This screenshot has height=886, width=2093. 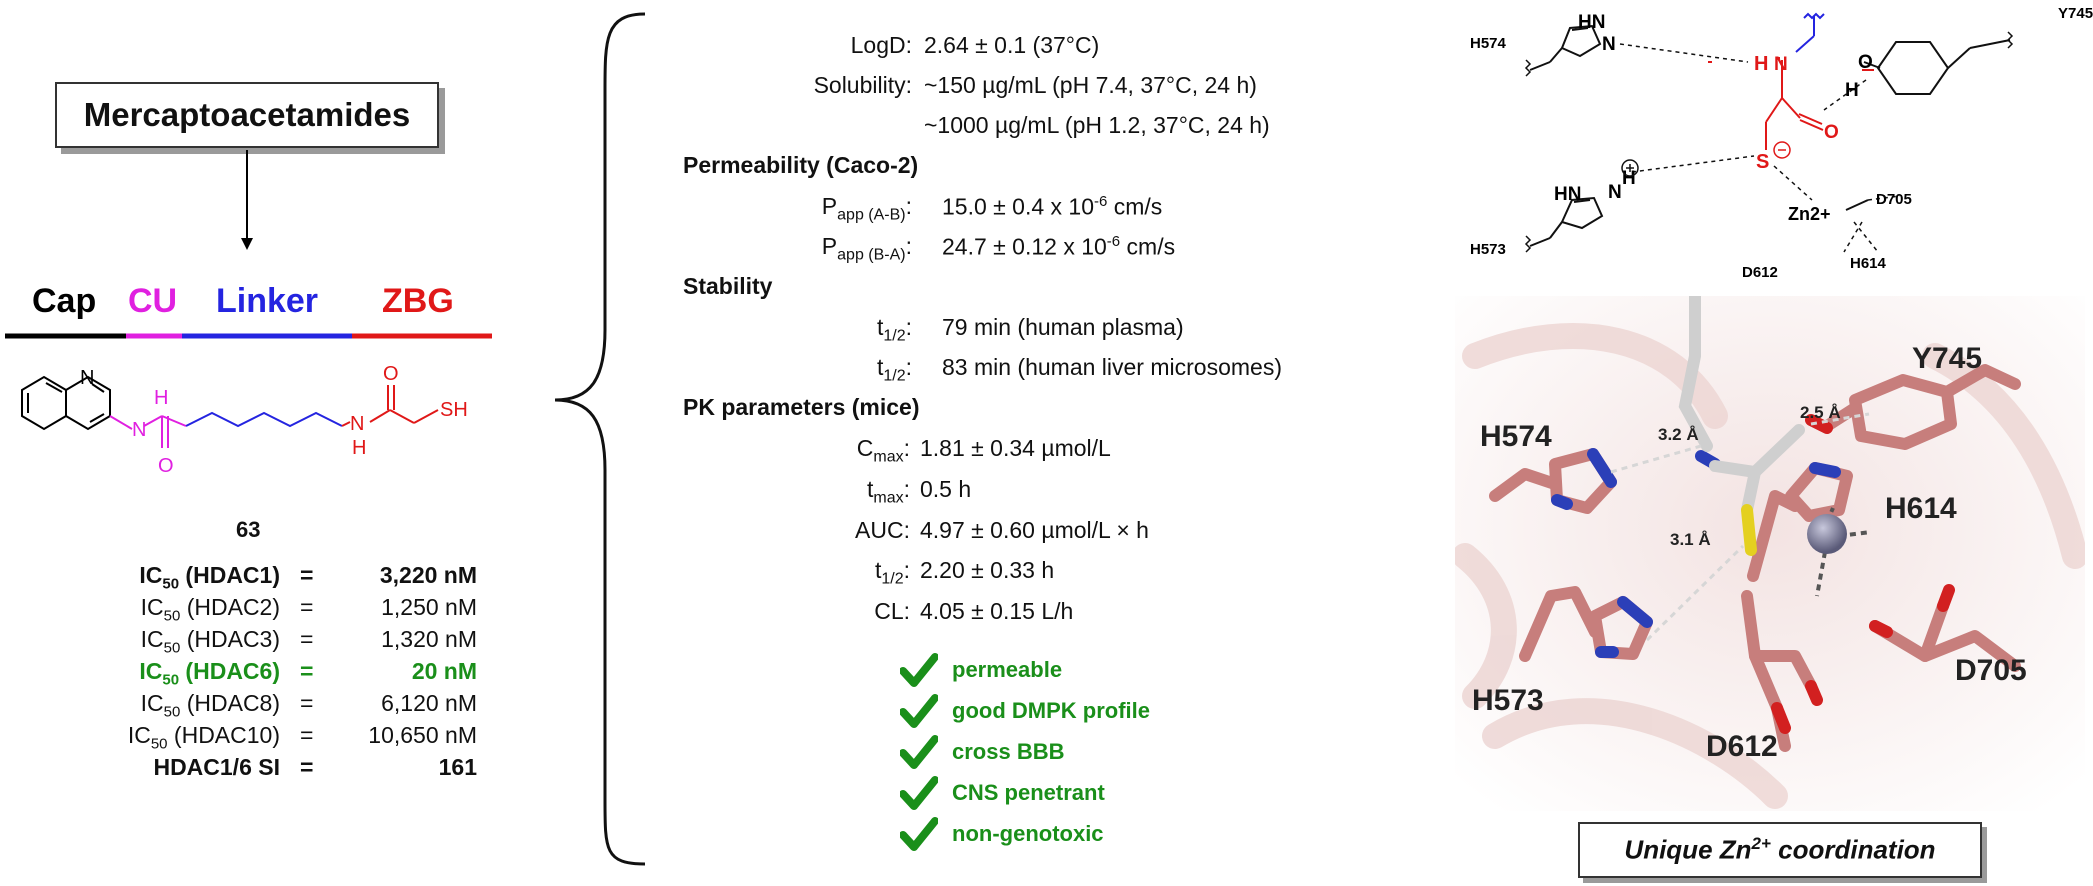 What do you see at coordinates (429, 639) in the screenshot?
I see `ic50-value: 1,320 nM` at bounding box center [429, 639].